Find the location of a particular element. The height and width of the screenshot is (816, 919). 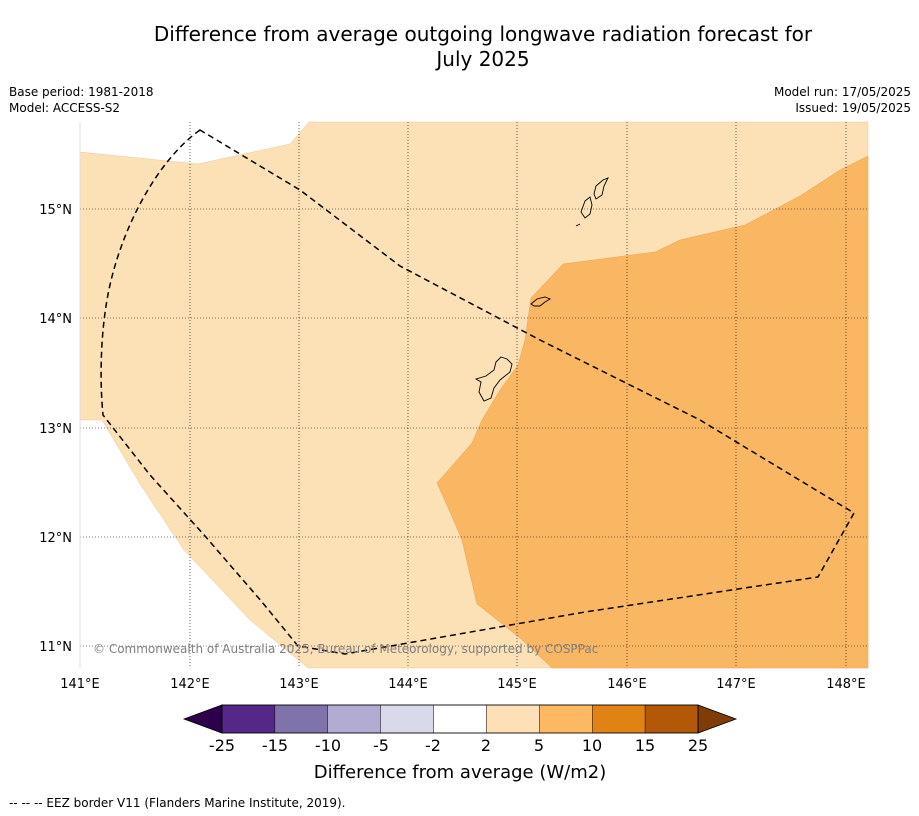

colorbar-ticks: -25 -15 -10 -5 -2 2 5 10 15 25 is located at coordinates (458, 745).